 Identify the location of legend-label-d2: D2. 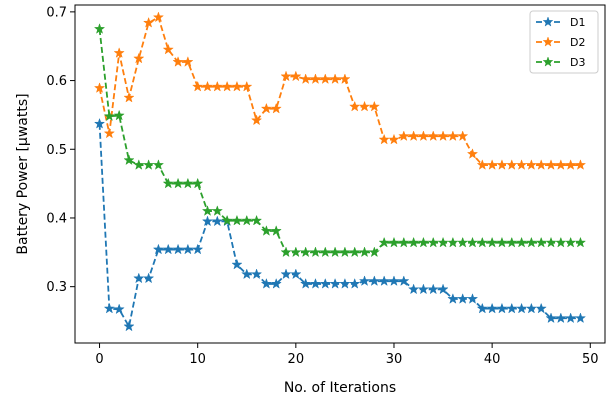
(577, 42).